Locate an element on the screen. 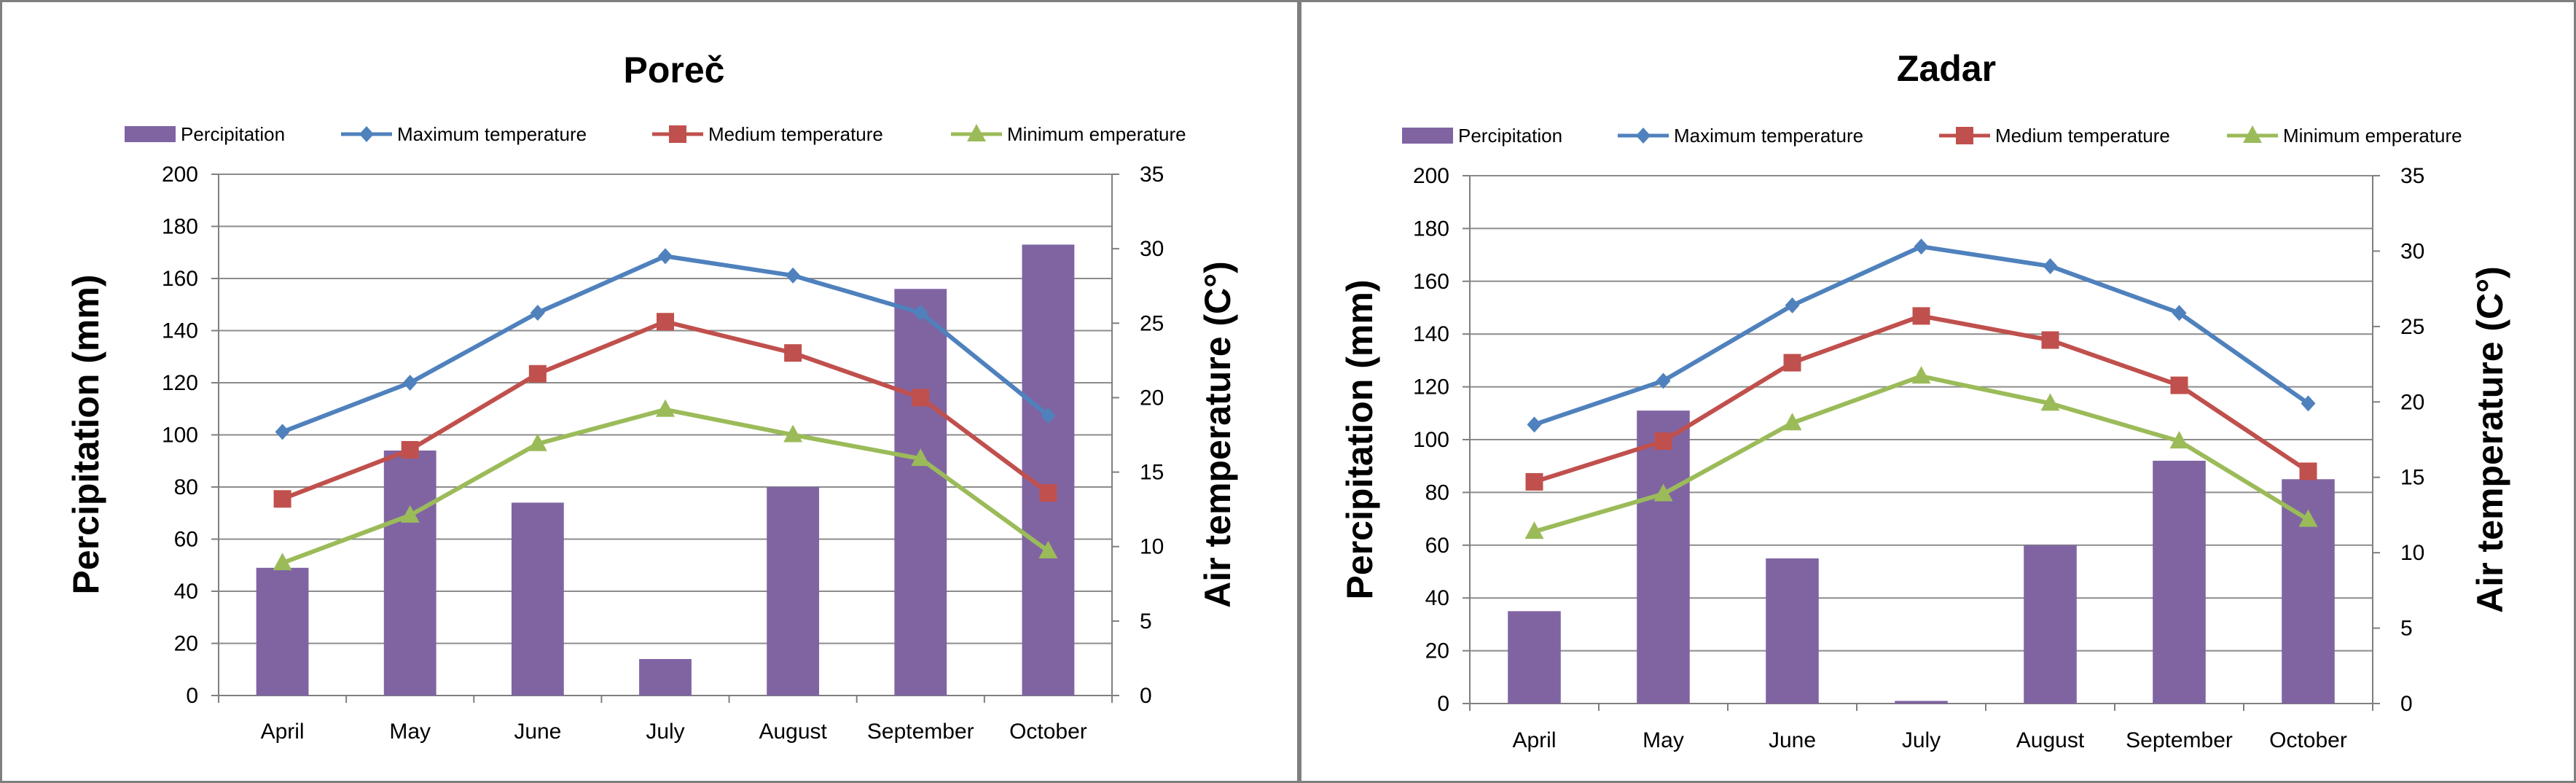 Image resolution: width=2576 pixels, height=783 pixels. chart-title: Poreč is located at coordinates (674, 70).